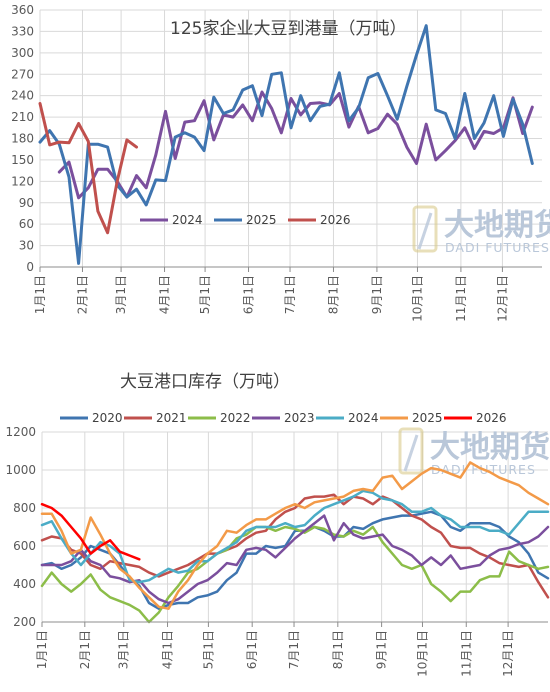  I want to click on series-line-2023, so click(295, 559).